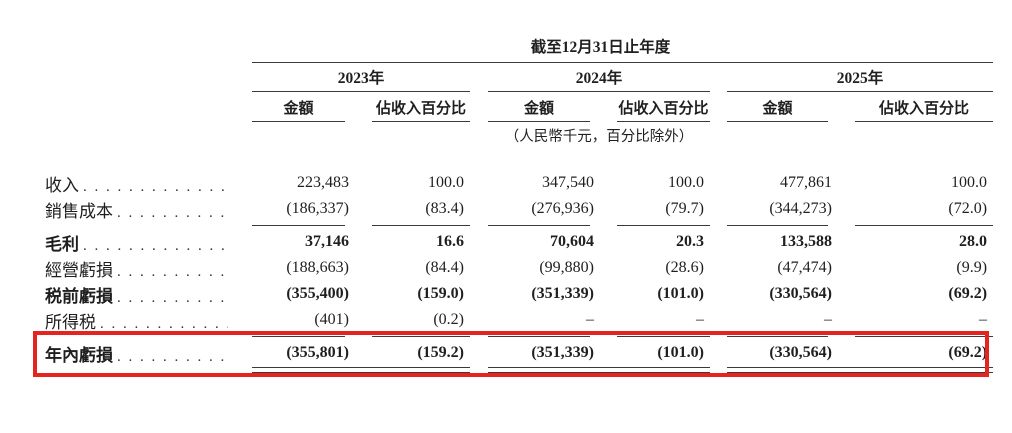 This screenshot has width=1012, height=433. What do you see at coordinates (331, 319) in the screenshot?
I see `cell-2023-amount: (401)` at bounding box center [331, 319].